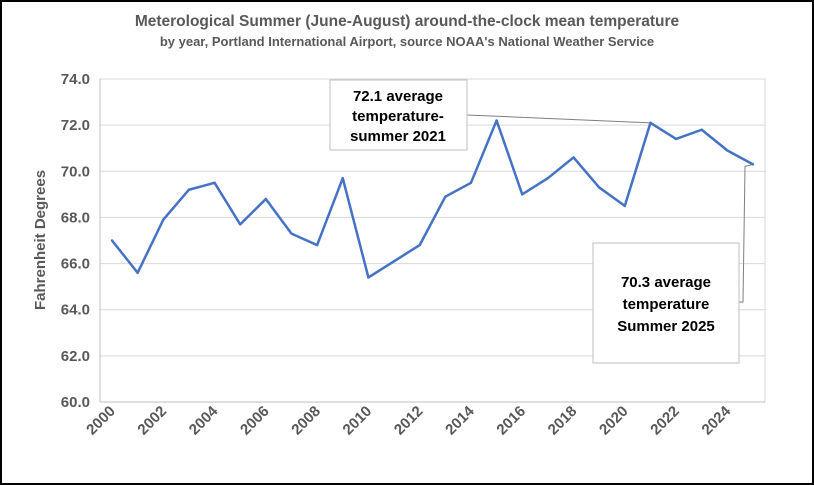 Image resolution: width=814 pixels, height=485 pixels. Describe the element at coordinates (75, 310) in the screenshot. I see `y-tick-label: 64.0` at that location.